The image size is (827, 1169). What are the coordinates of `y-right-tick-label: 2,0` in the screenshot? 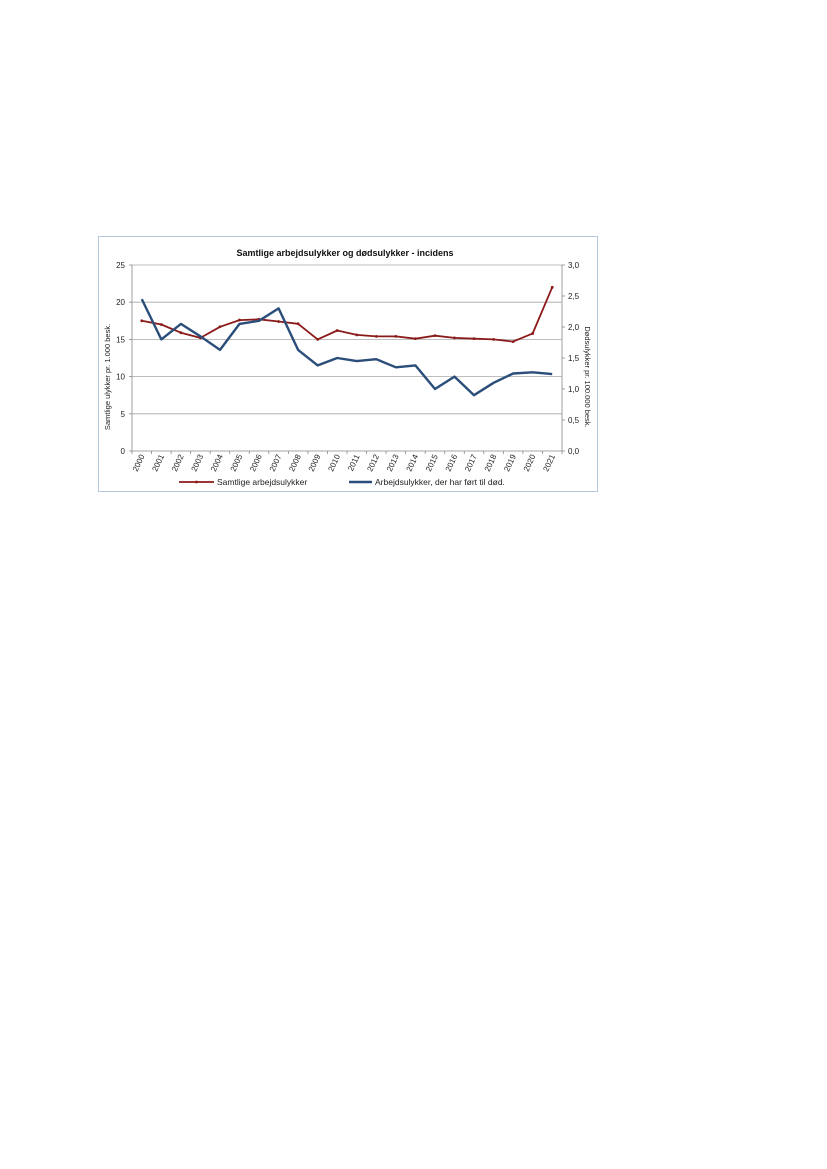 It's located at (574, 327).